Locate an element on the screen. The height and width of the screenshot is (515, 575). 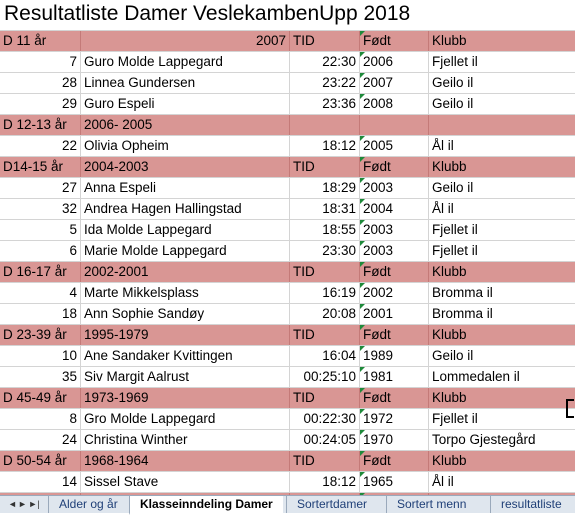
time-cell: 23:22 is located at coordinates (324, 83).